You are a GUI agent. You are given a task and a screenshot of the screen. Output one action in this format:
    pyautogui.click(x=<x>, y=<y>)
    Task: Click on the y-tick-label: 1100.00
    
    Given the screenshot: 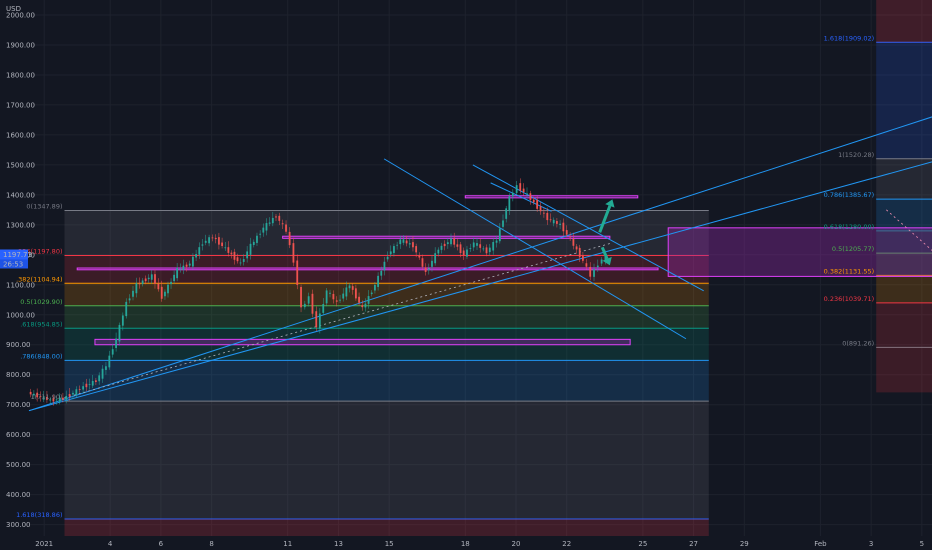 What is the action you would take?
    pyautogui.click(x=20, y=285)
    